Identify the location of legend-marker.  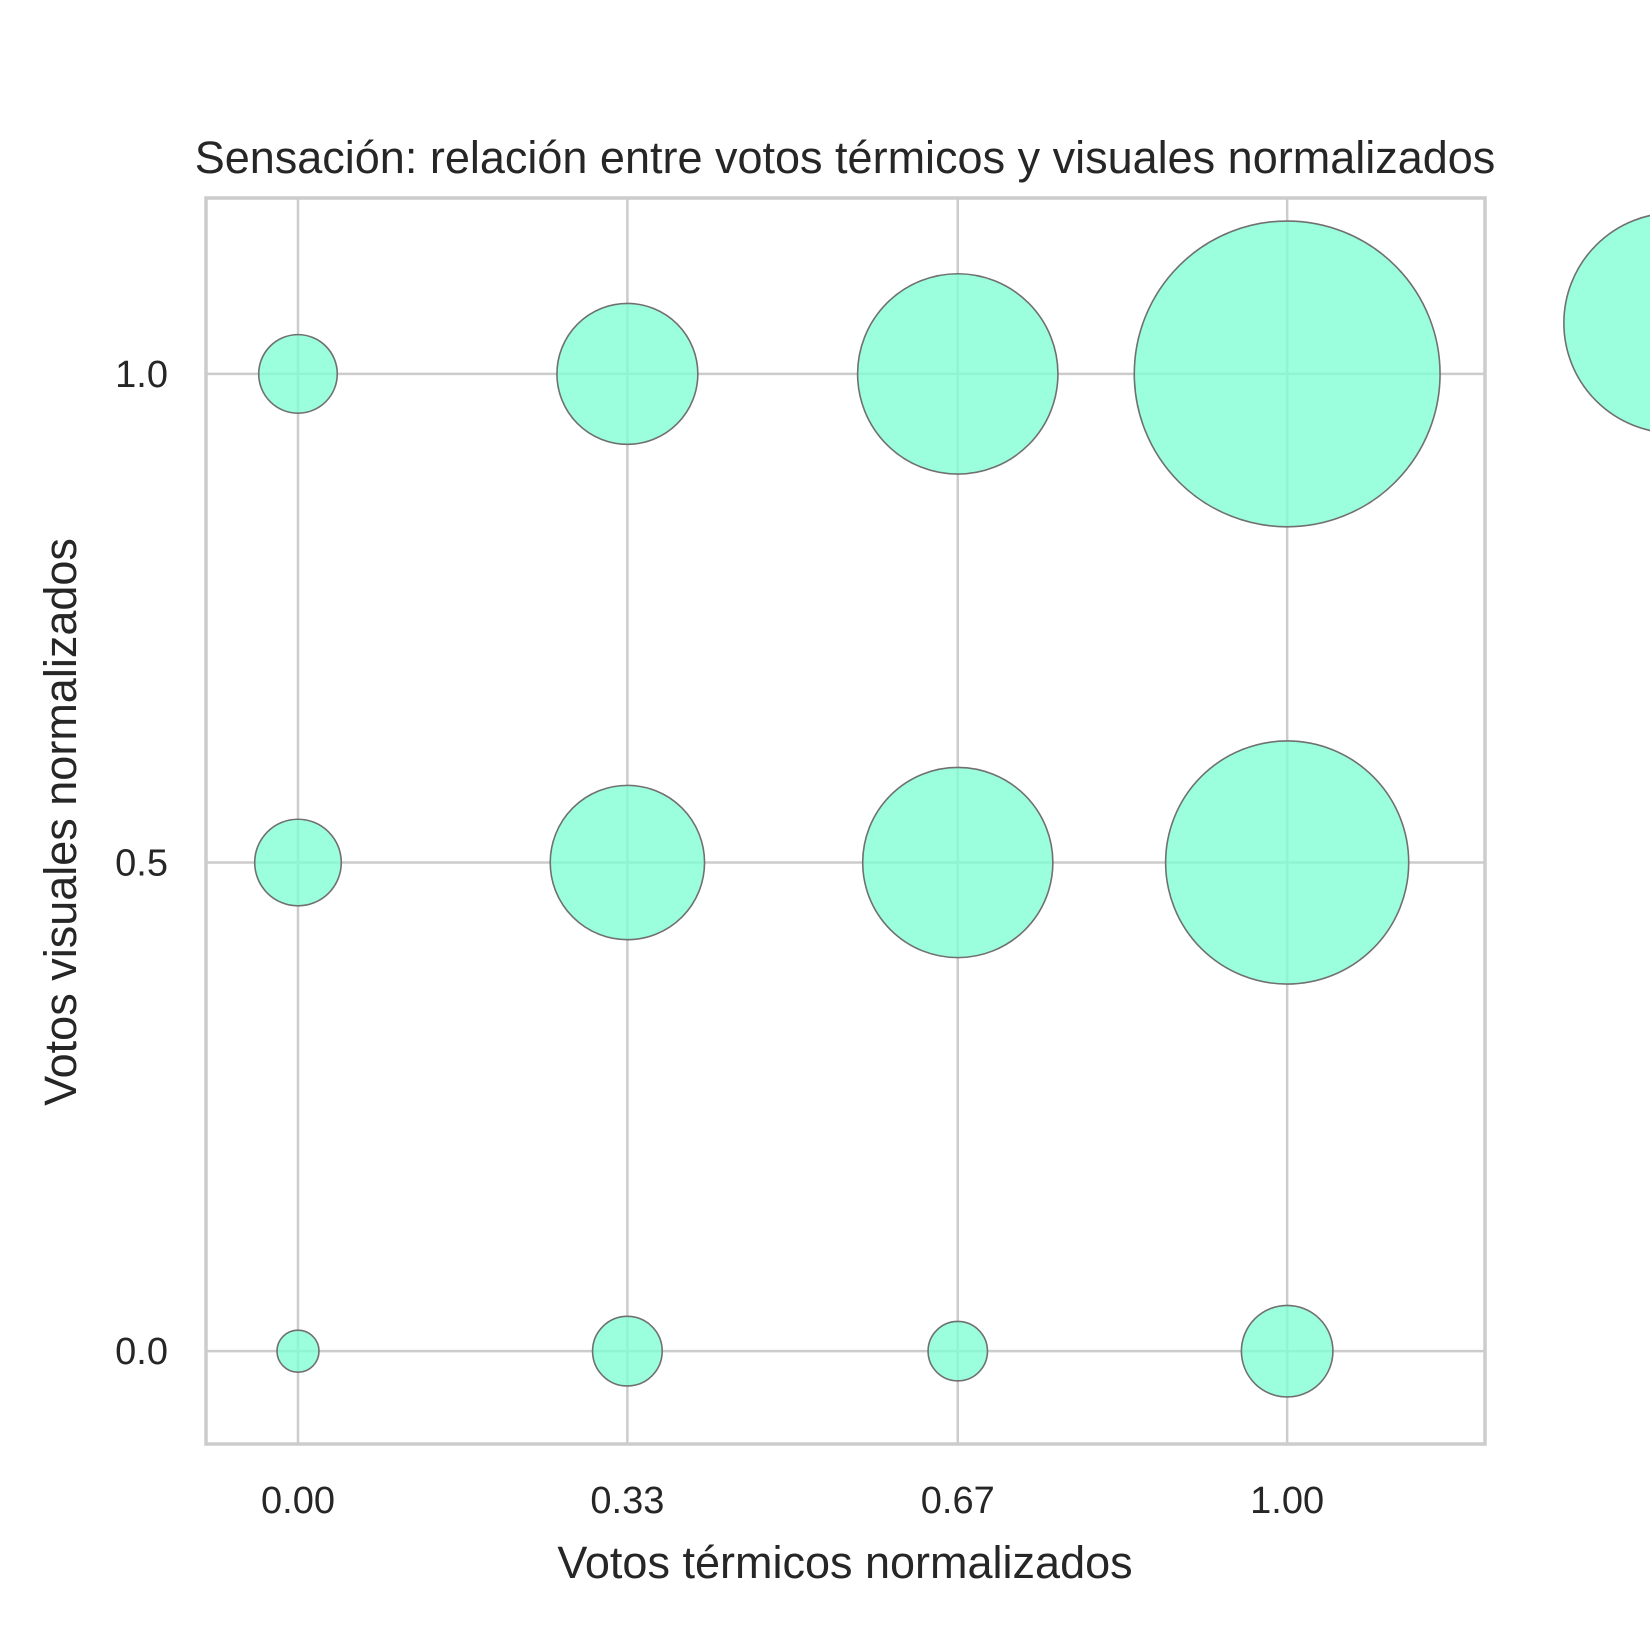
(1606, 323).